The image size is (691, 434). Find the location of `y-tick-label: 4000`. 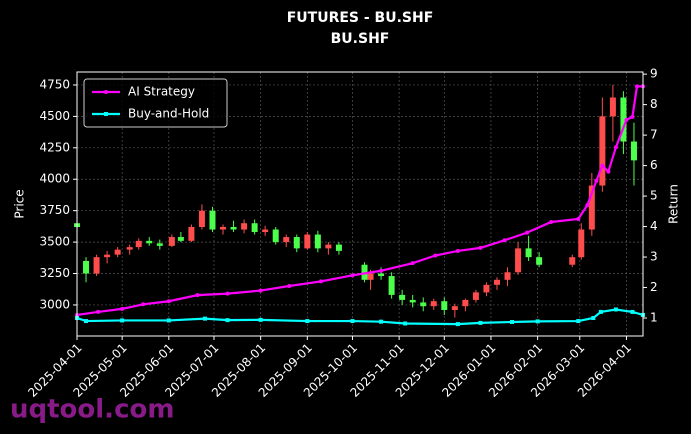

y-tick-label: 4000 is located at coordinates (54, 179).